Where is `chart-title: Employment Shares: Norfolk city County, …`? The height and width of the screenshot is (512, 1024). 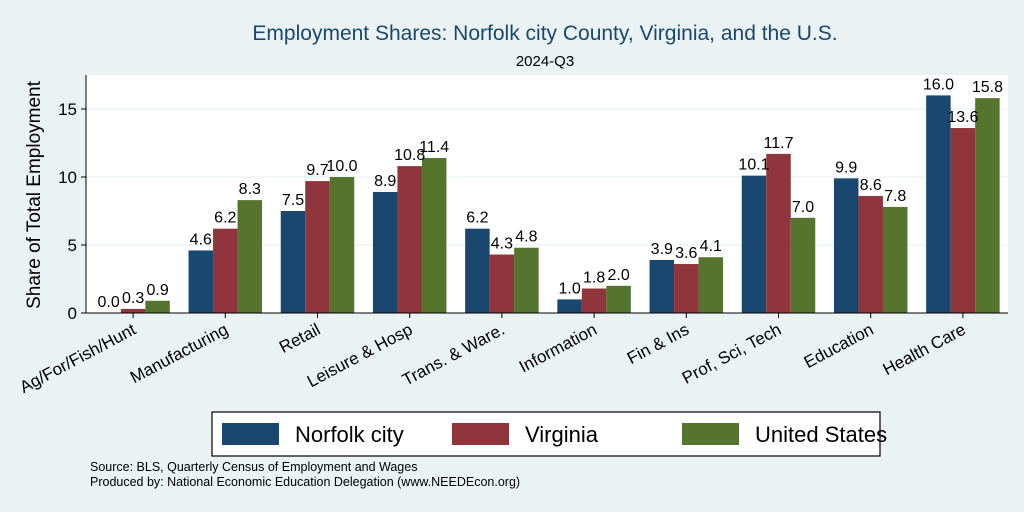
chart-title: Employment Shares: Norfolk city County, … is located at coordinates (544, 33).